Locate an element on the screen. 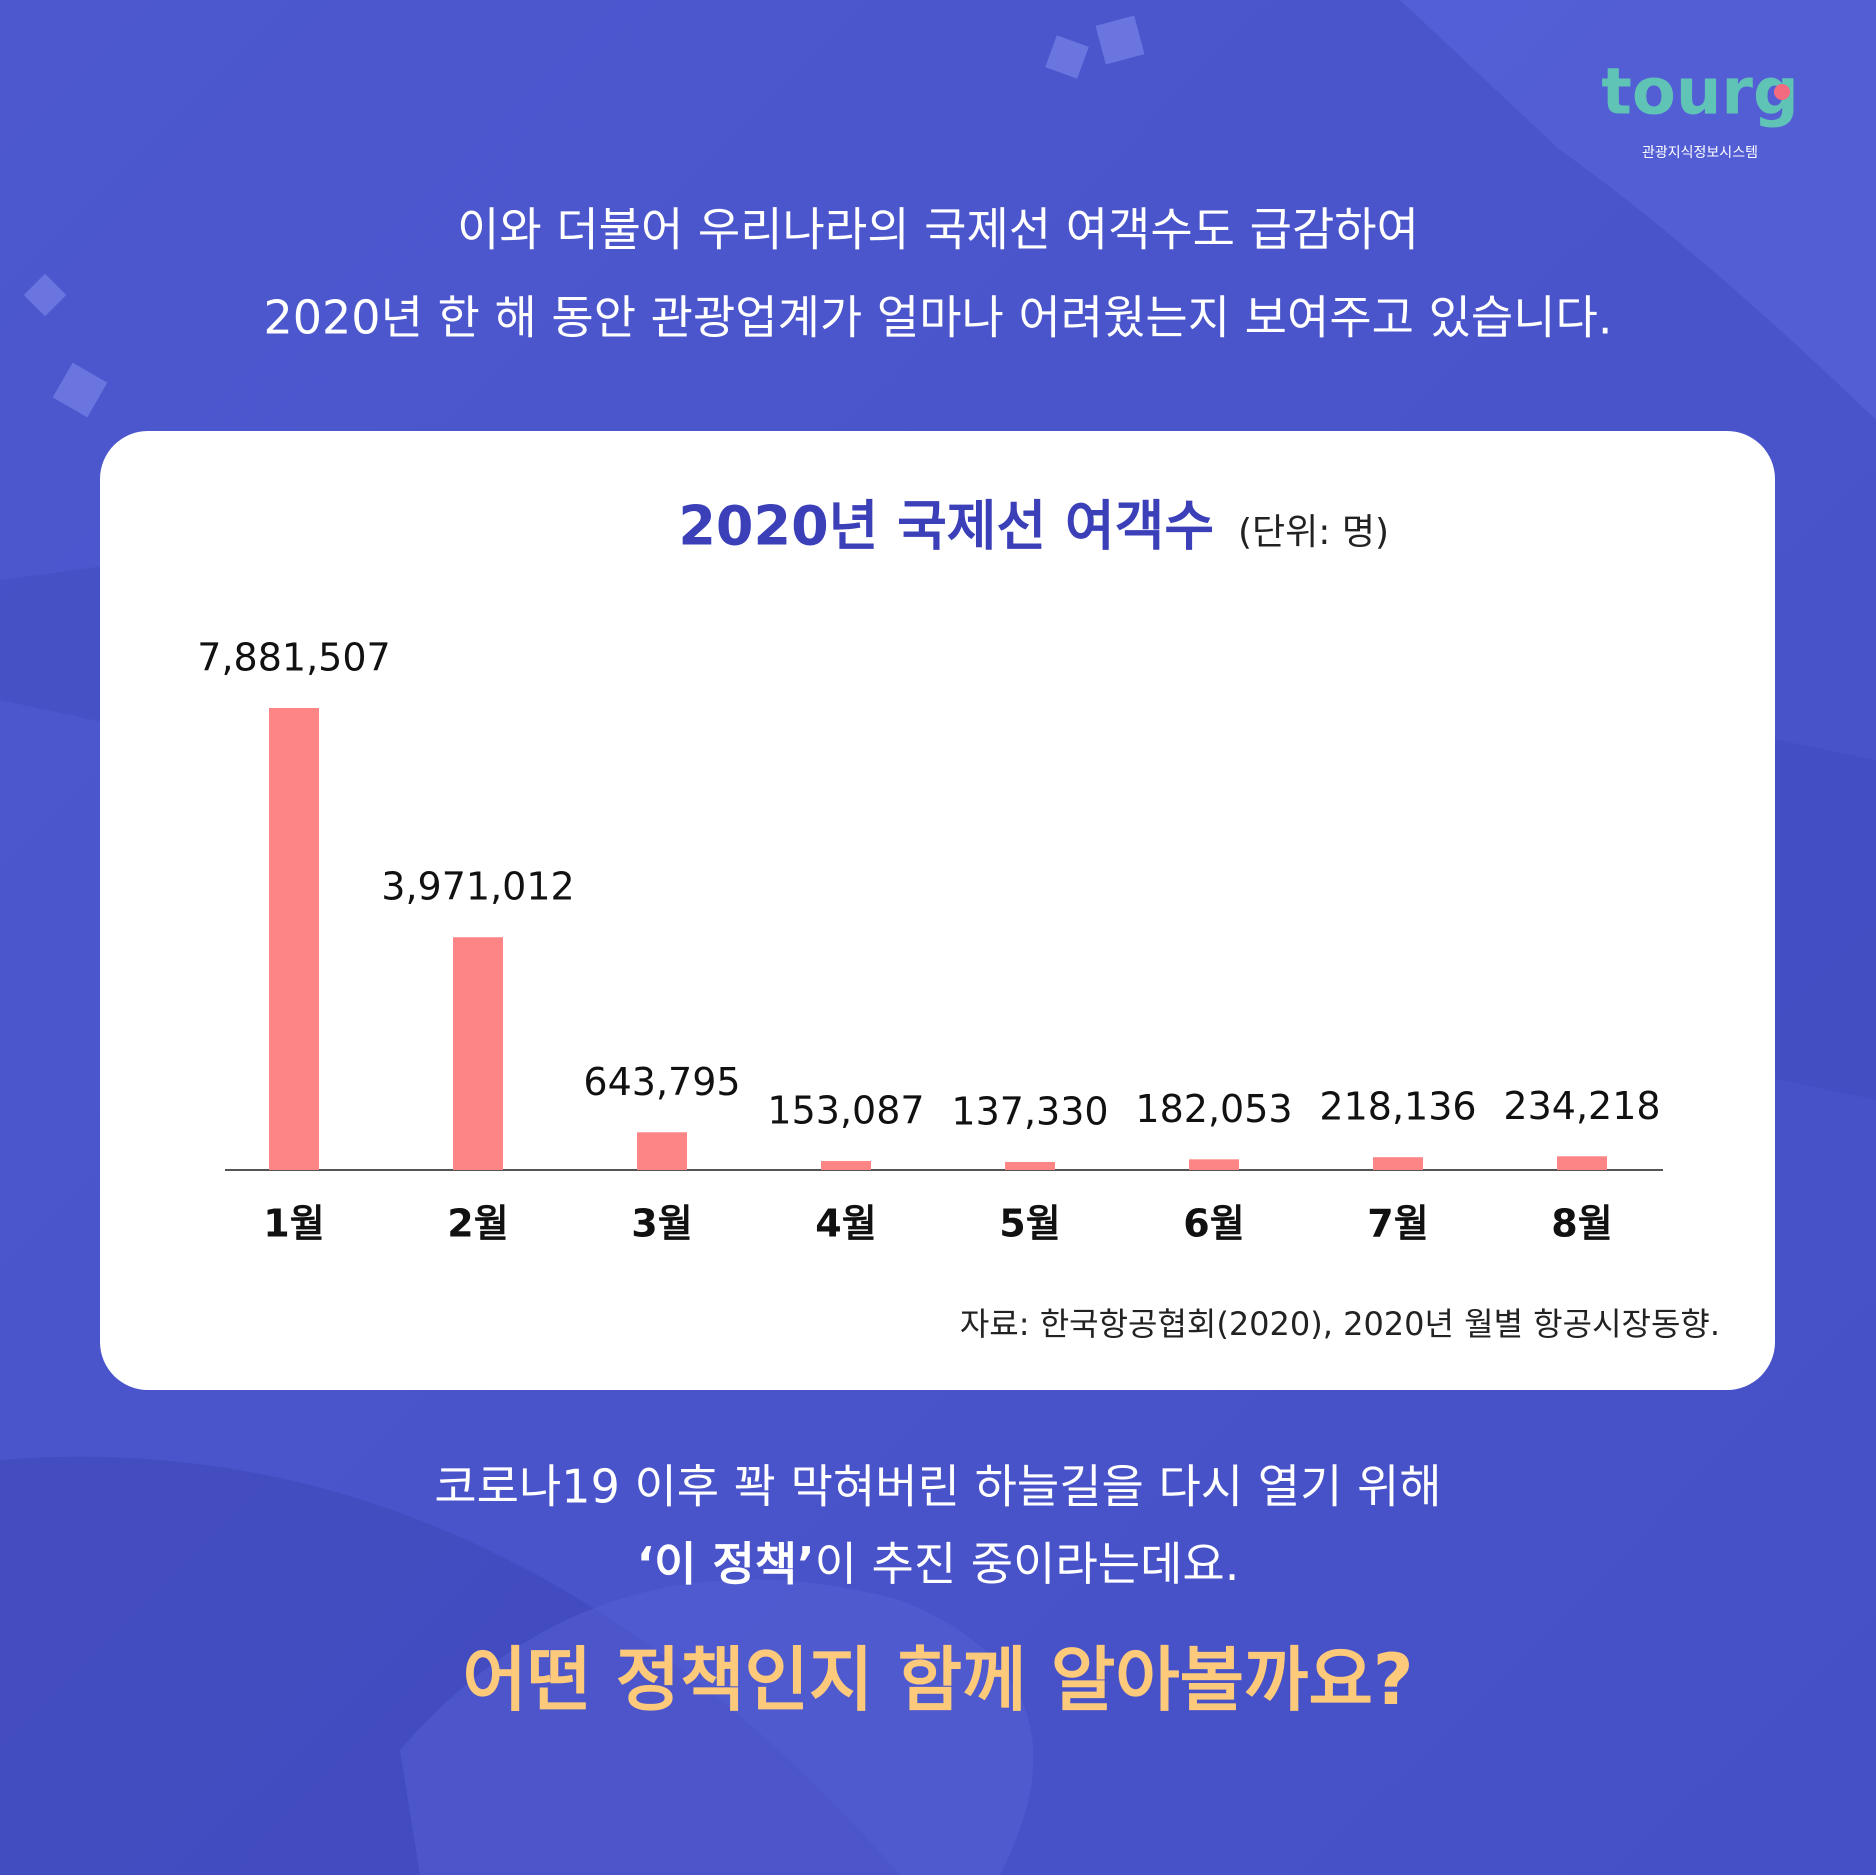 Image resolution: width=1876 pixels, height=1875 pixels. value-label: 137,330 is located at coordinates (1029, 1111).